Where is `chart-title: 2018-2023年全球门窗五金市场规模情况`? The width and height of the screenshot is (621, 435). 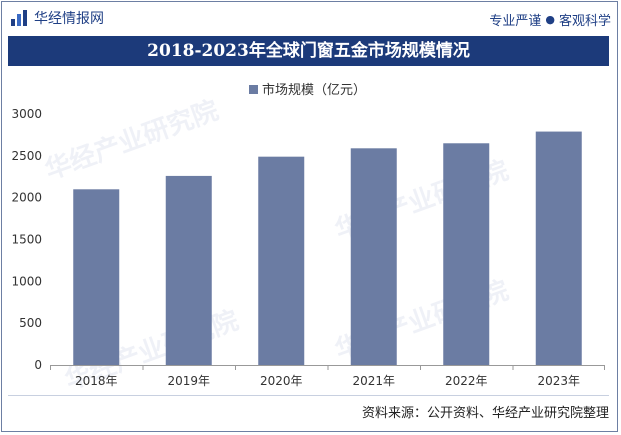
chart-title: 2018-2023年全球门窗五金市场规模情况 is located at coordinates (308, 51).